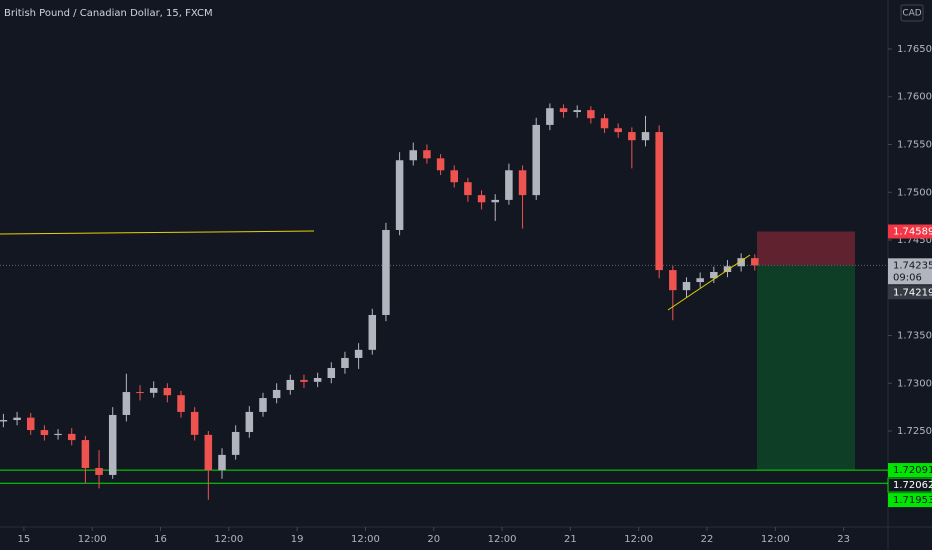 The width and height of the screenshot is (932, 550). Describe the element at coordinates (433, 539) in the screenshot. I see `x-tick-label: 20` at that location.